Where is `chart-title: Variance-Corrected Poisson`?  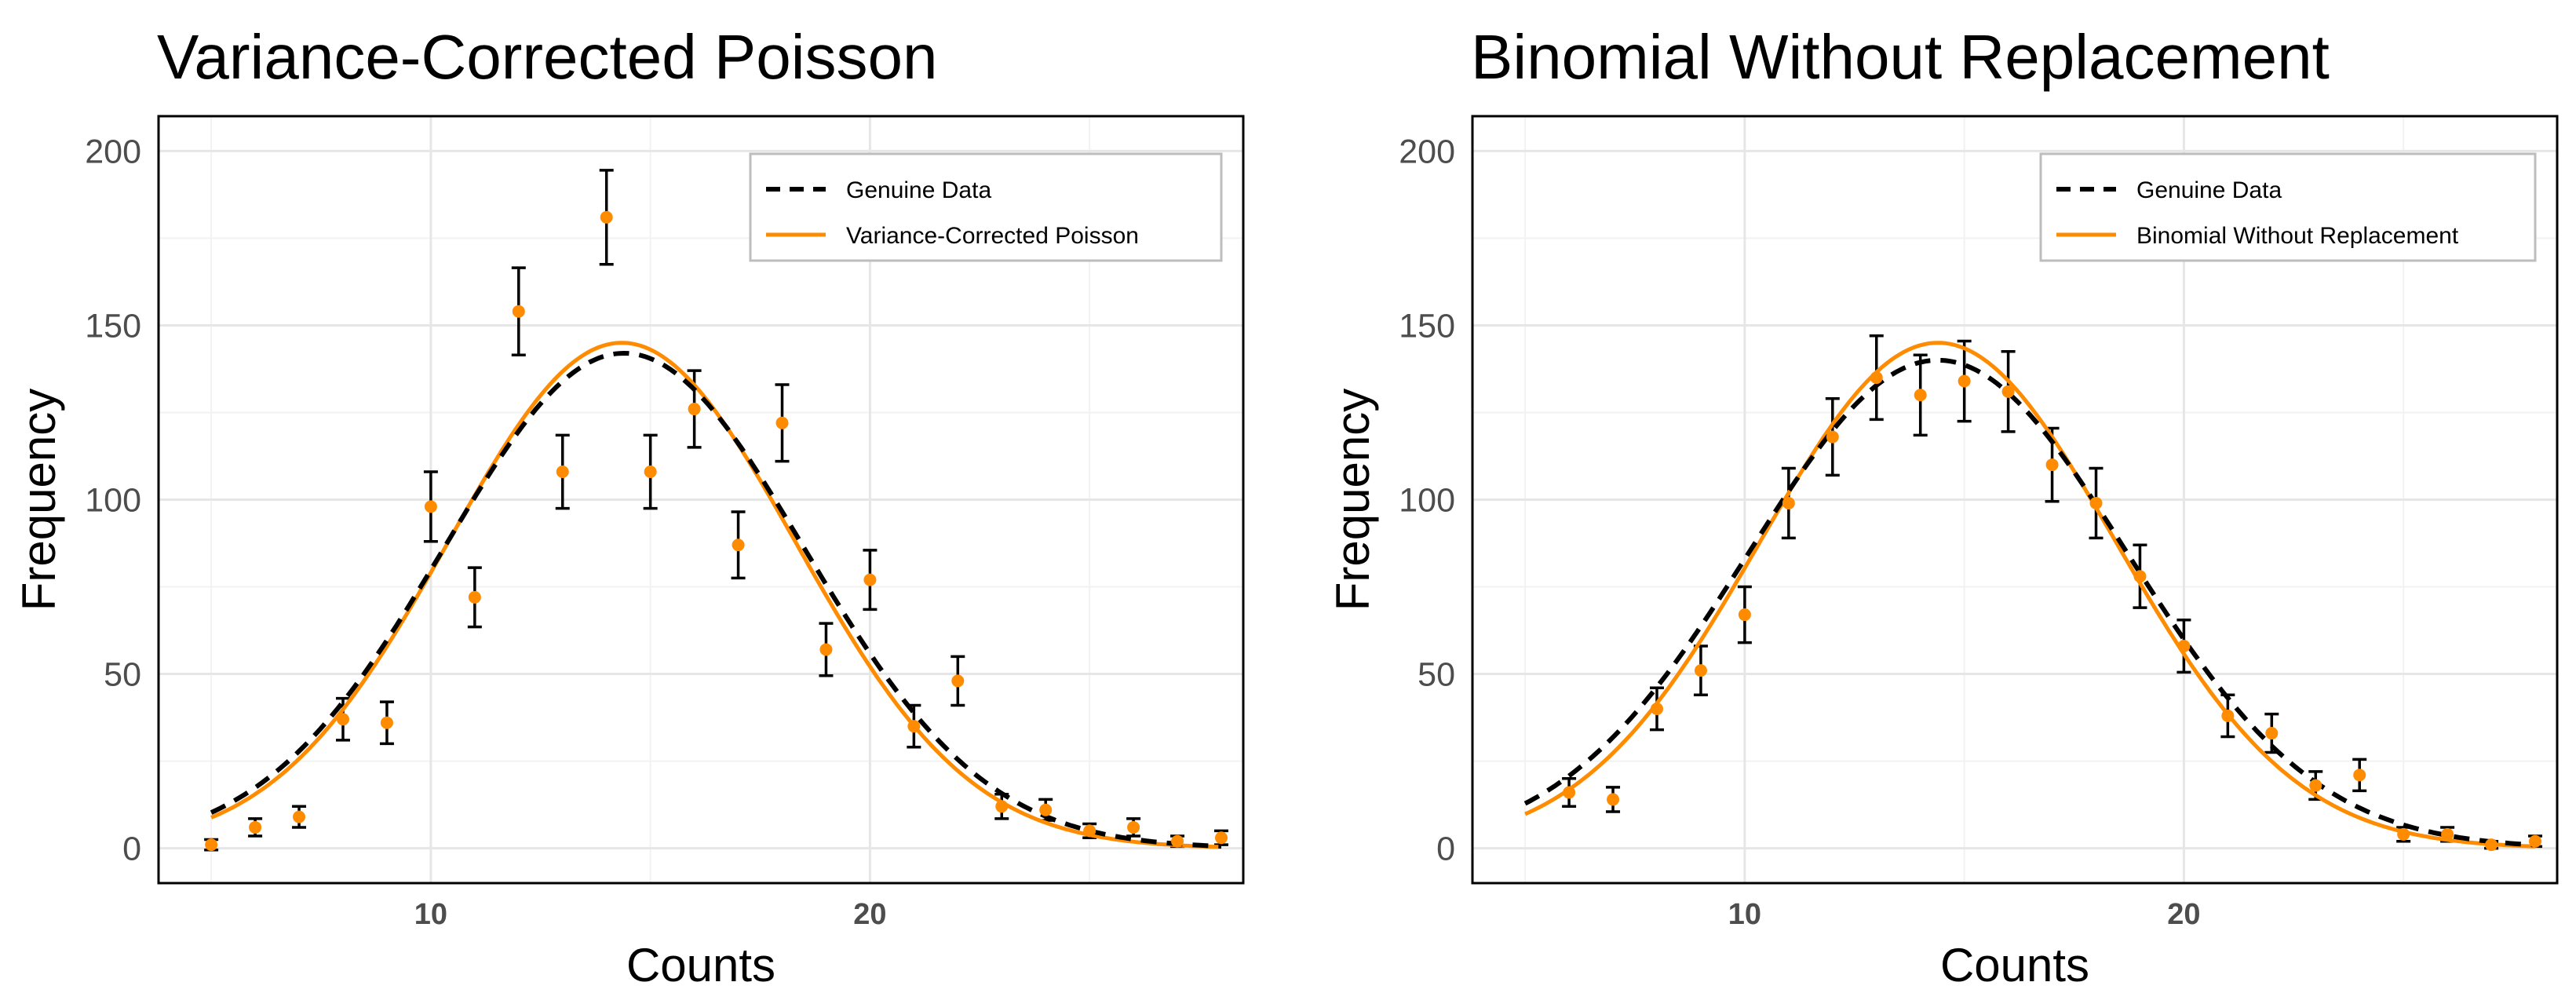
chart-title: Variance-Corrected Poisson is located at coordinates (547, 57).